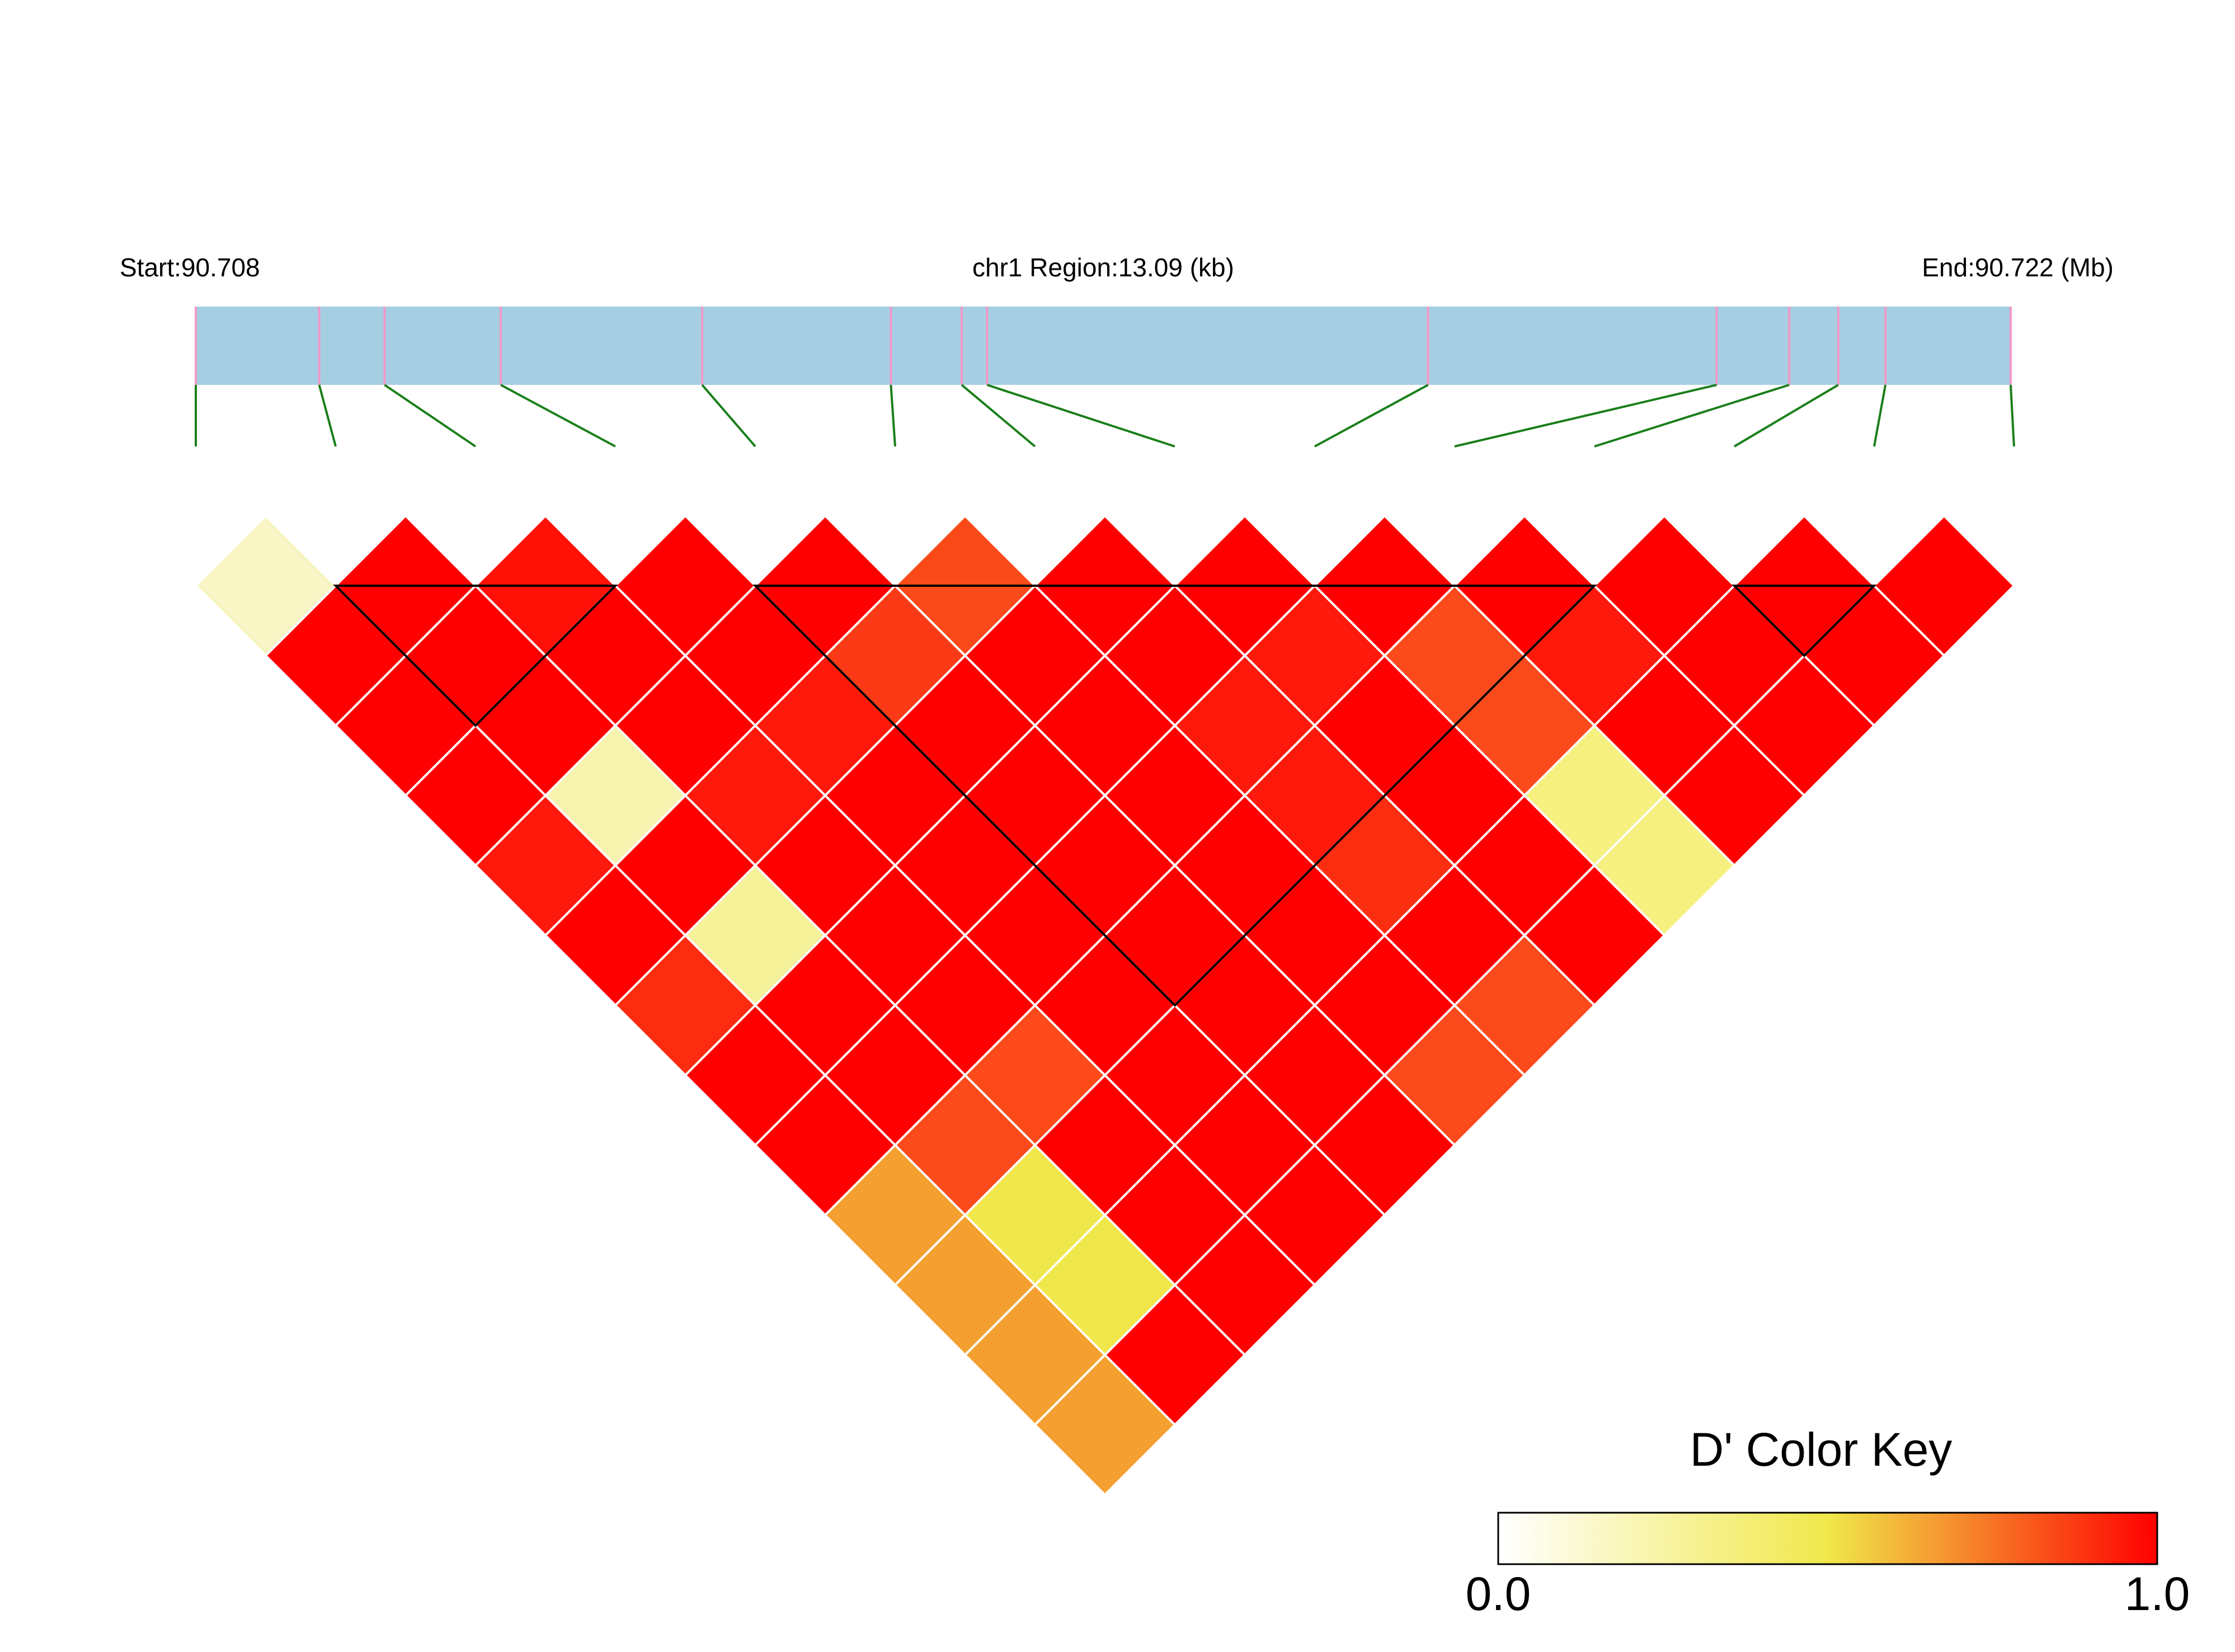 This screenshot has height=1652, width=2235. Describe the element at coordinates (1827, 1539) in the screenshot. I see `color-key-gradient` at that location.